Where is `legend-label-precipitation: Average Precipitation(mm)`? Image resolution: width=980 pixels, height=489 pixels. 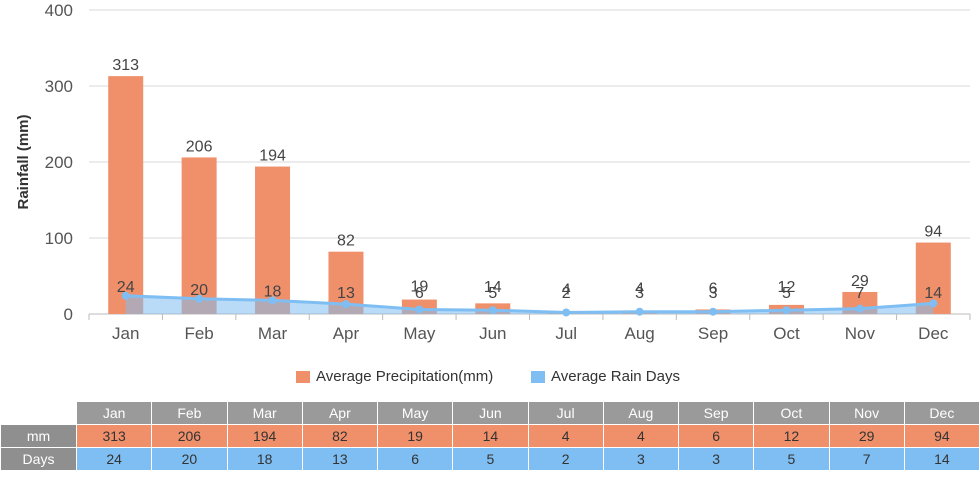
legend-label-precipitation: Average Precipitation(mm) is located at coordinates (405, 376).